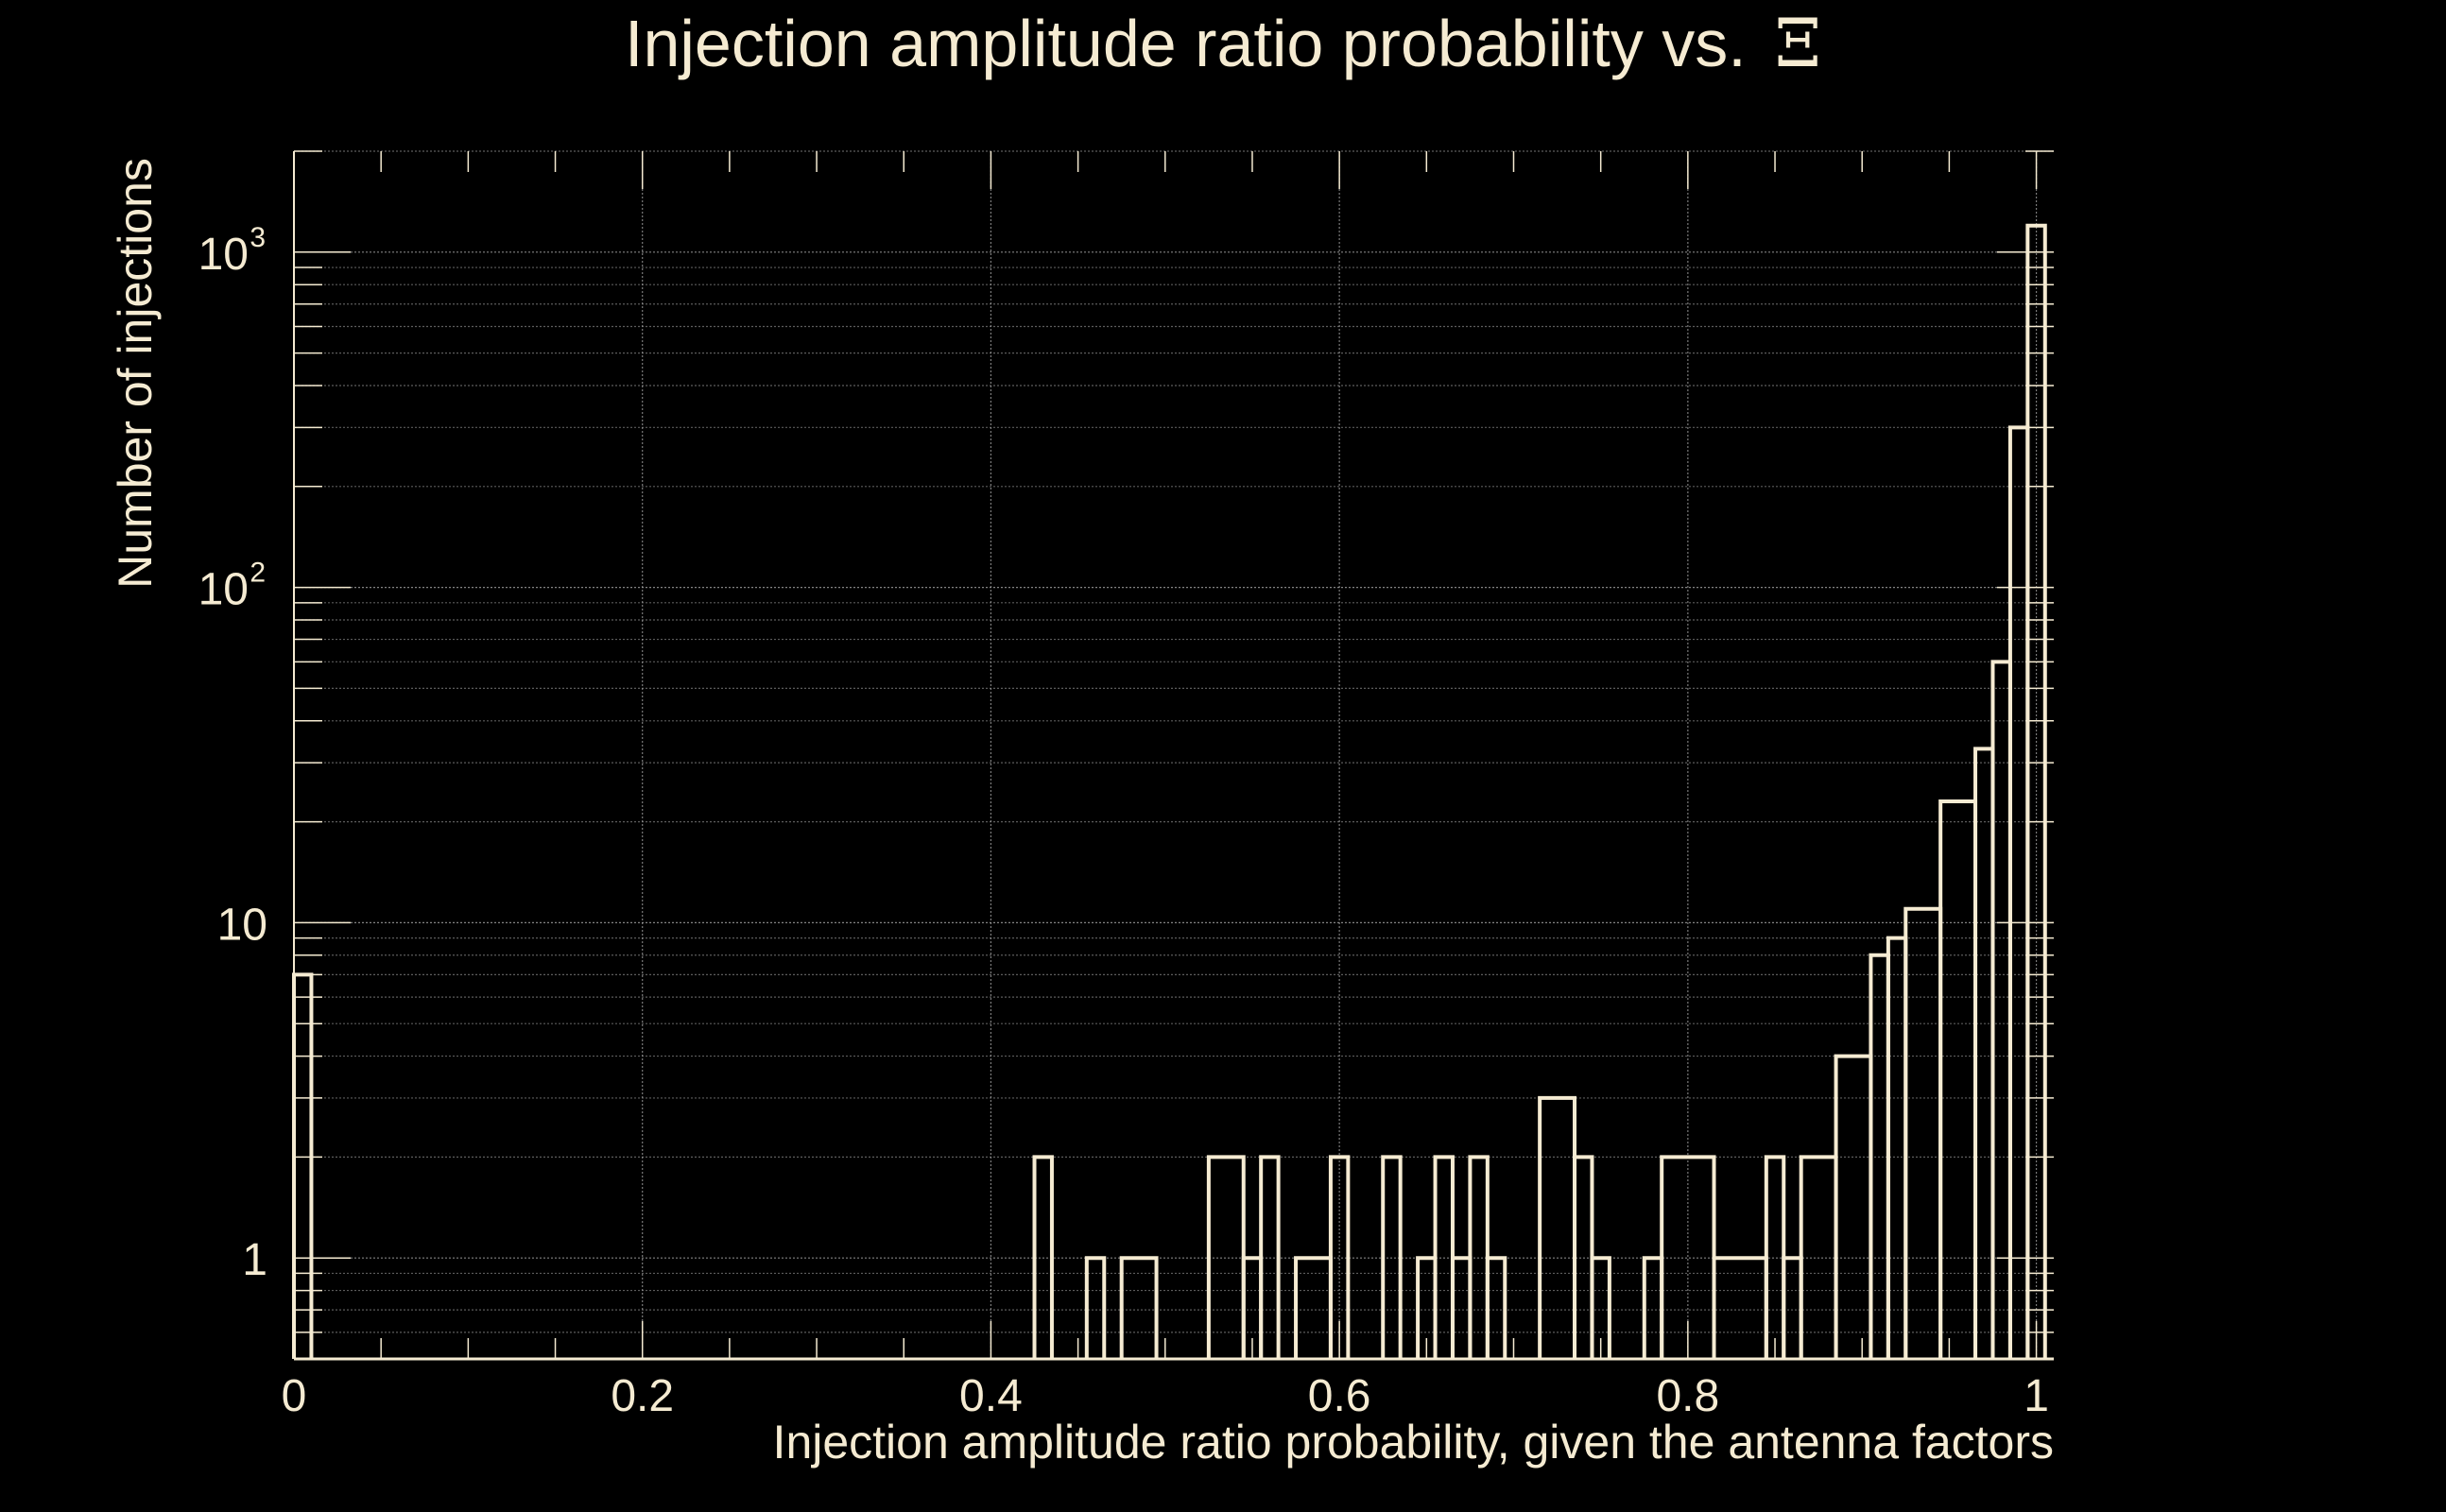 The image size is (2446, 1512). Describe the element at coordinates (1688, 1396) in the screenshot. I see `x-tick-label: 0.8` at that location.